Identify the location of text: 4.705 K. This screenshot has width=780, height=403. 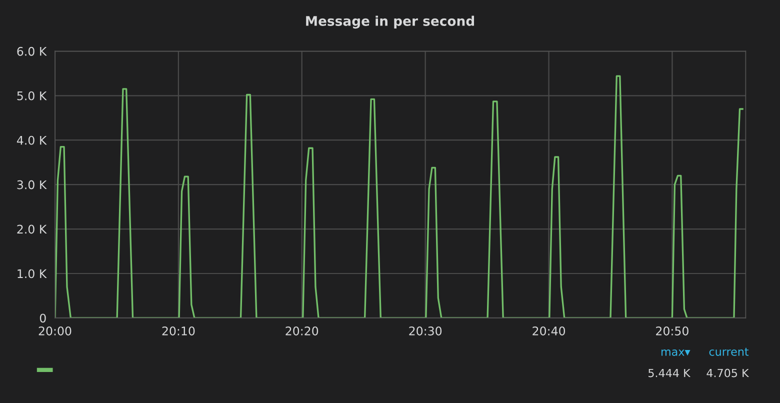
(728, 373).